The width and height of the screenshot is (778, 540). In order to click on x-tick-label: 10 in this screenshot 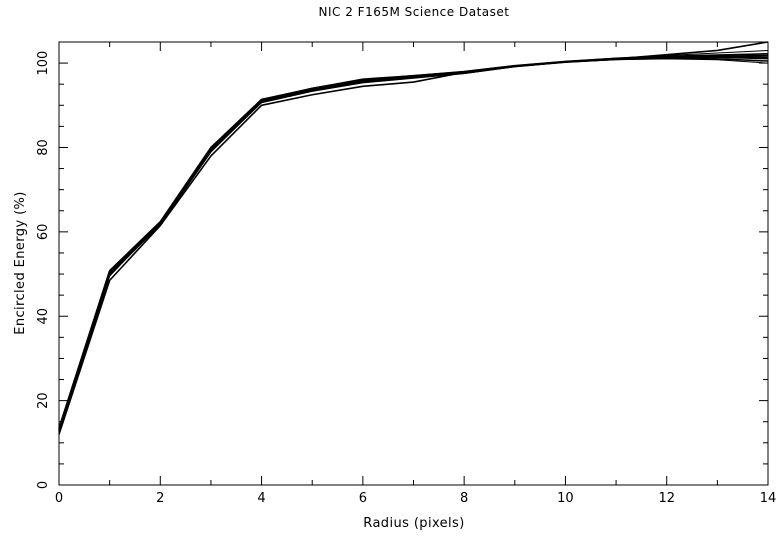, I will do `click(565, 498)`.